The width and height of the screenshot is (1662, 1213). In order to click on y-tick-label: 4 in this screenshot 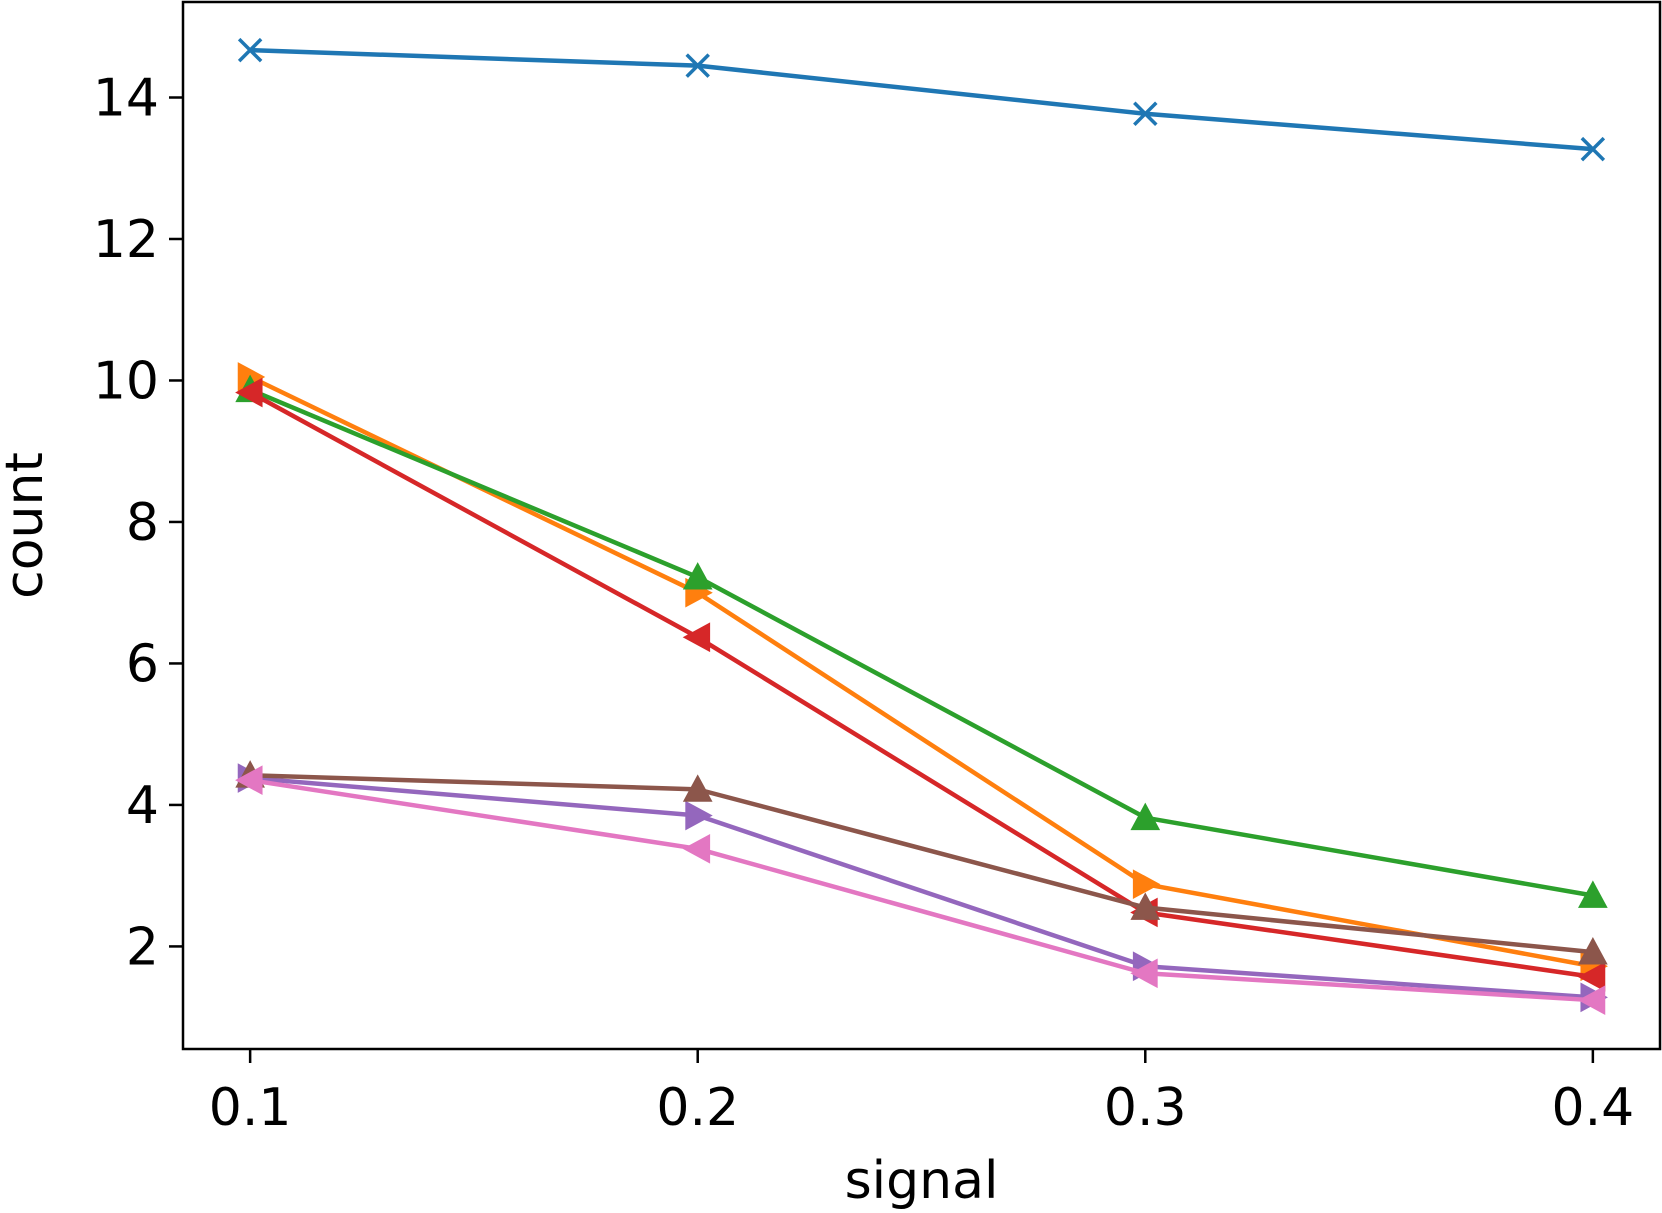, I will do `click(142, 806)`.